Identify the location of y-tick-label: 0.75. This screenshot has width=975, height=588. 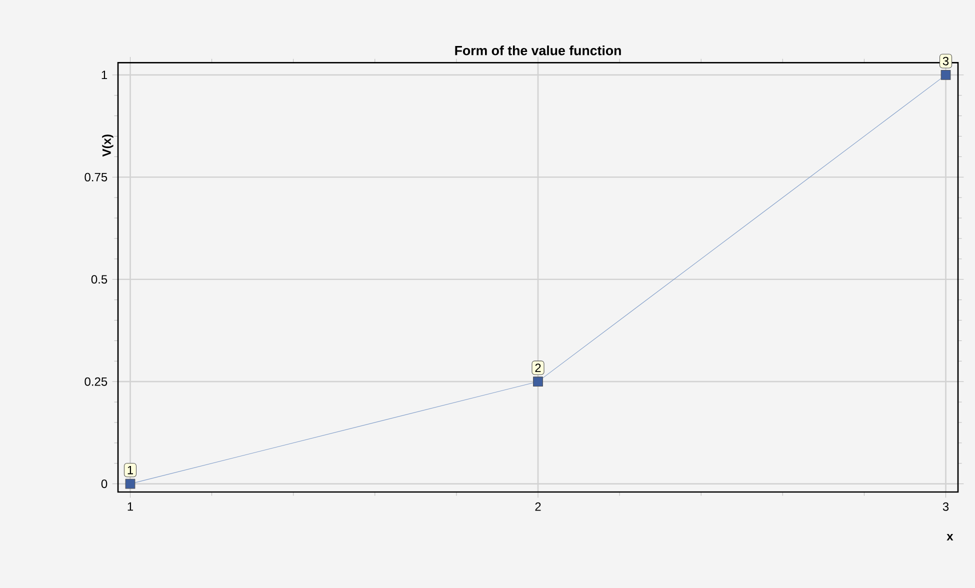
(96, 177).